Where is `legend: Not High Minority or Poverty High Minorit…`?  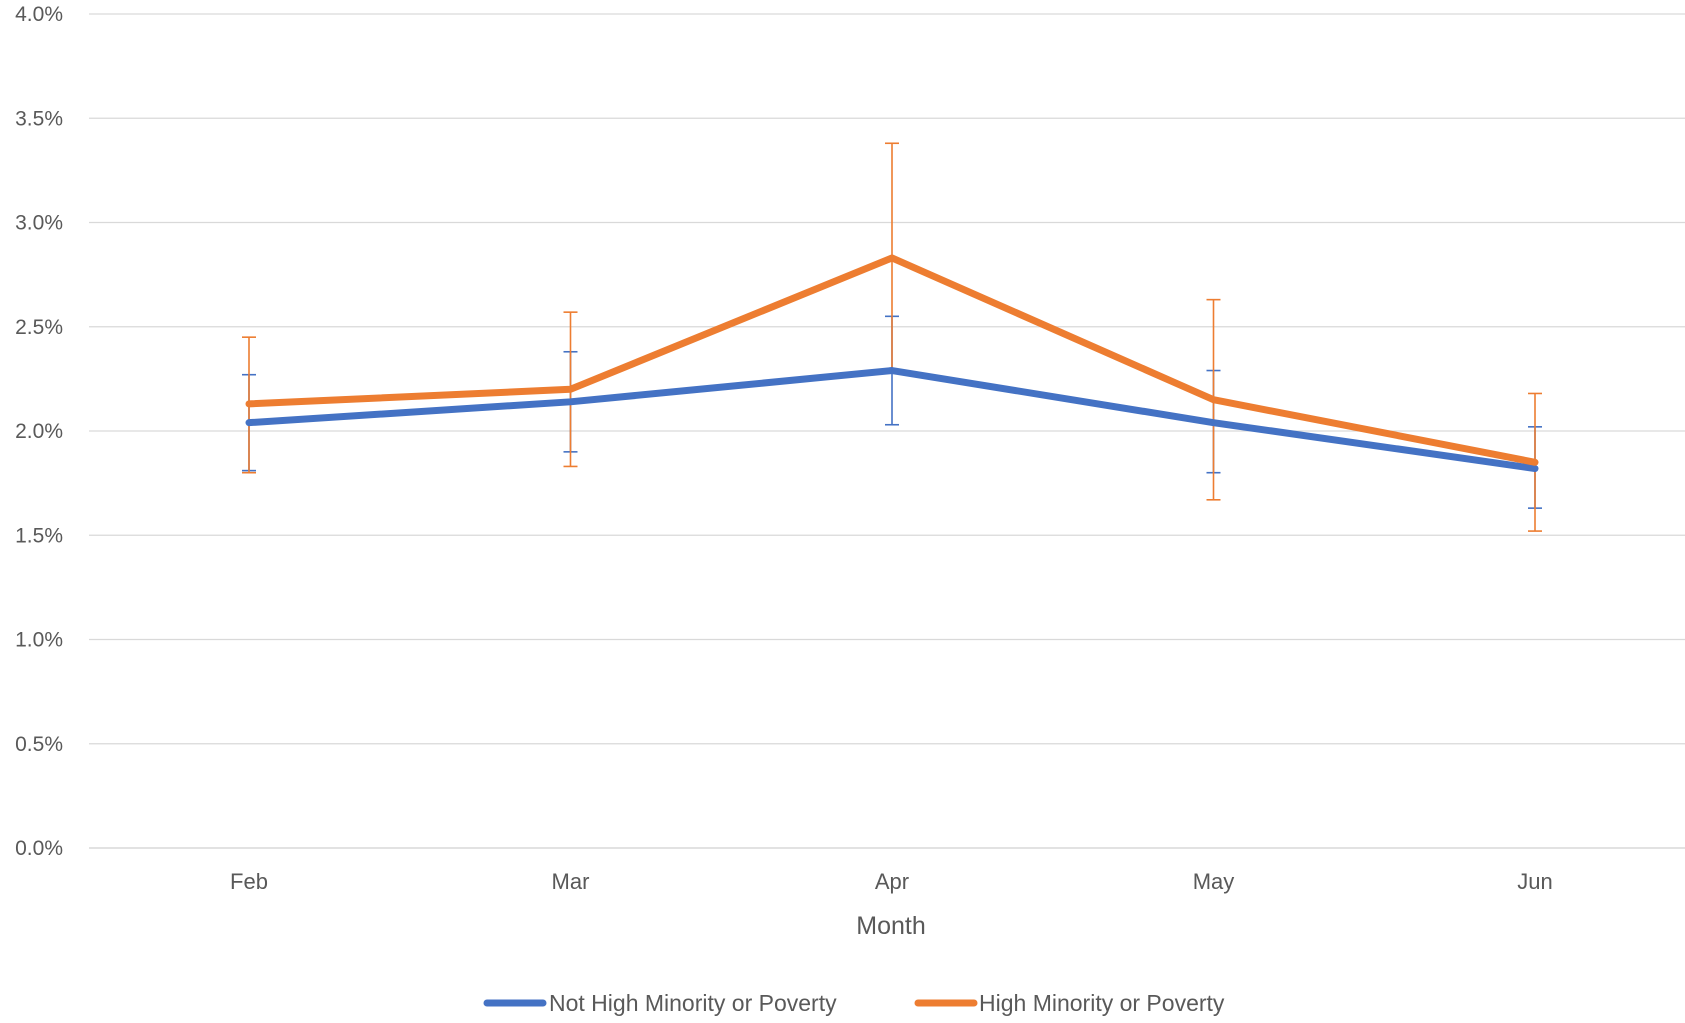 legend: Not High Minority or Poverty High Minorit… is located at coordinates (854, 1003).